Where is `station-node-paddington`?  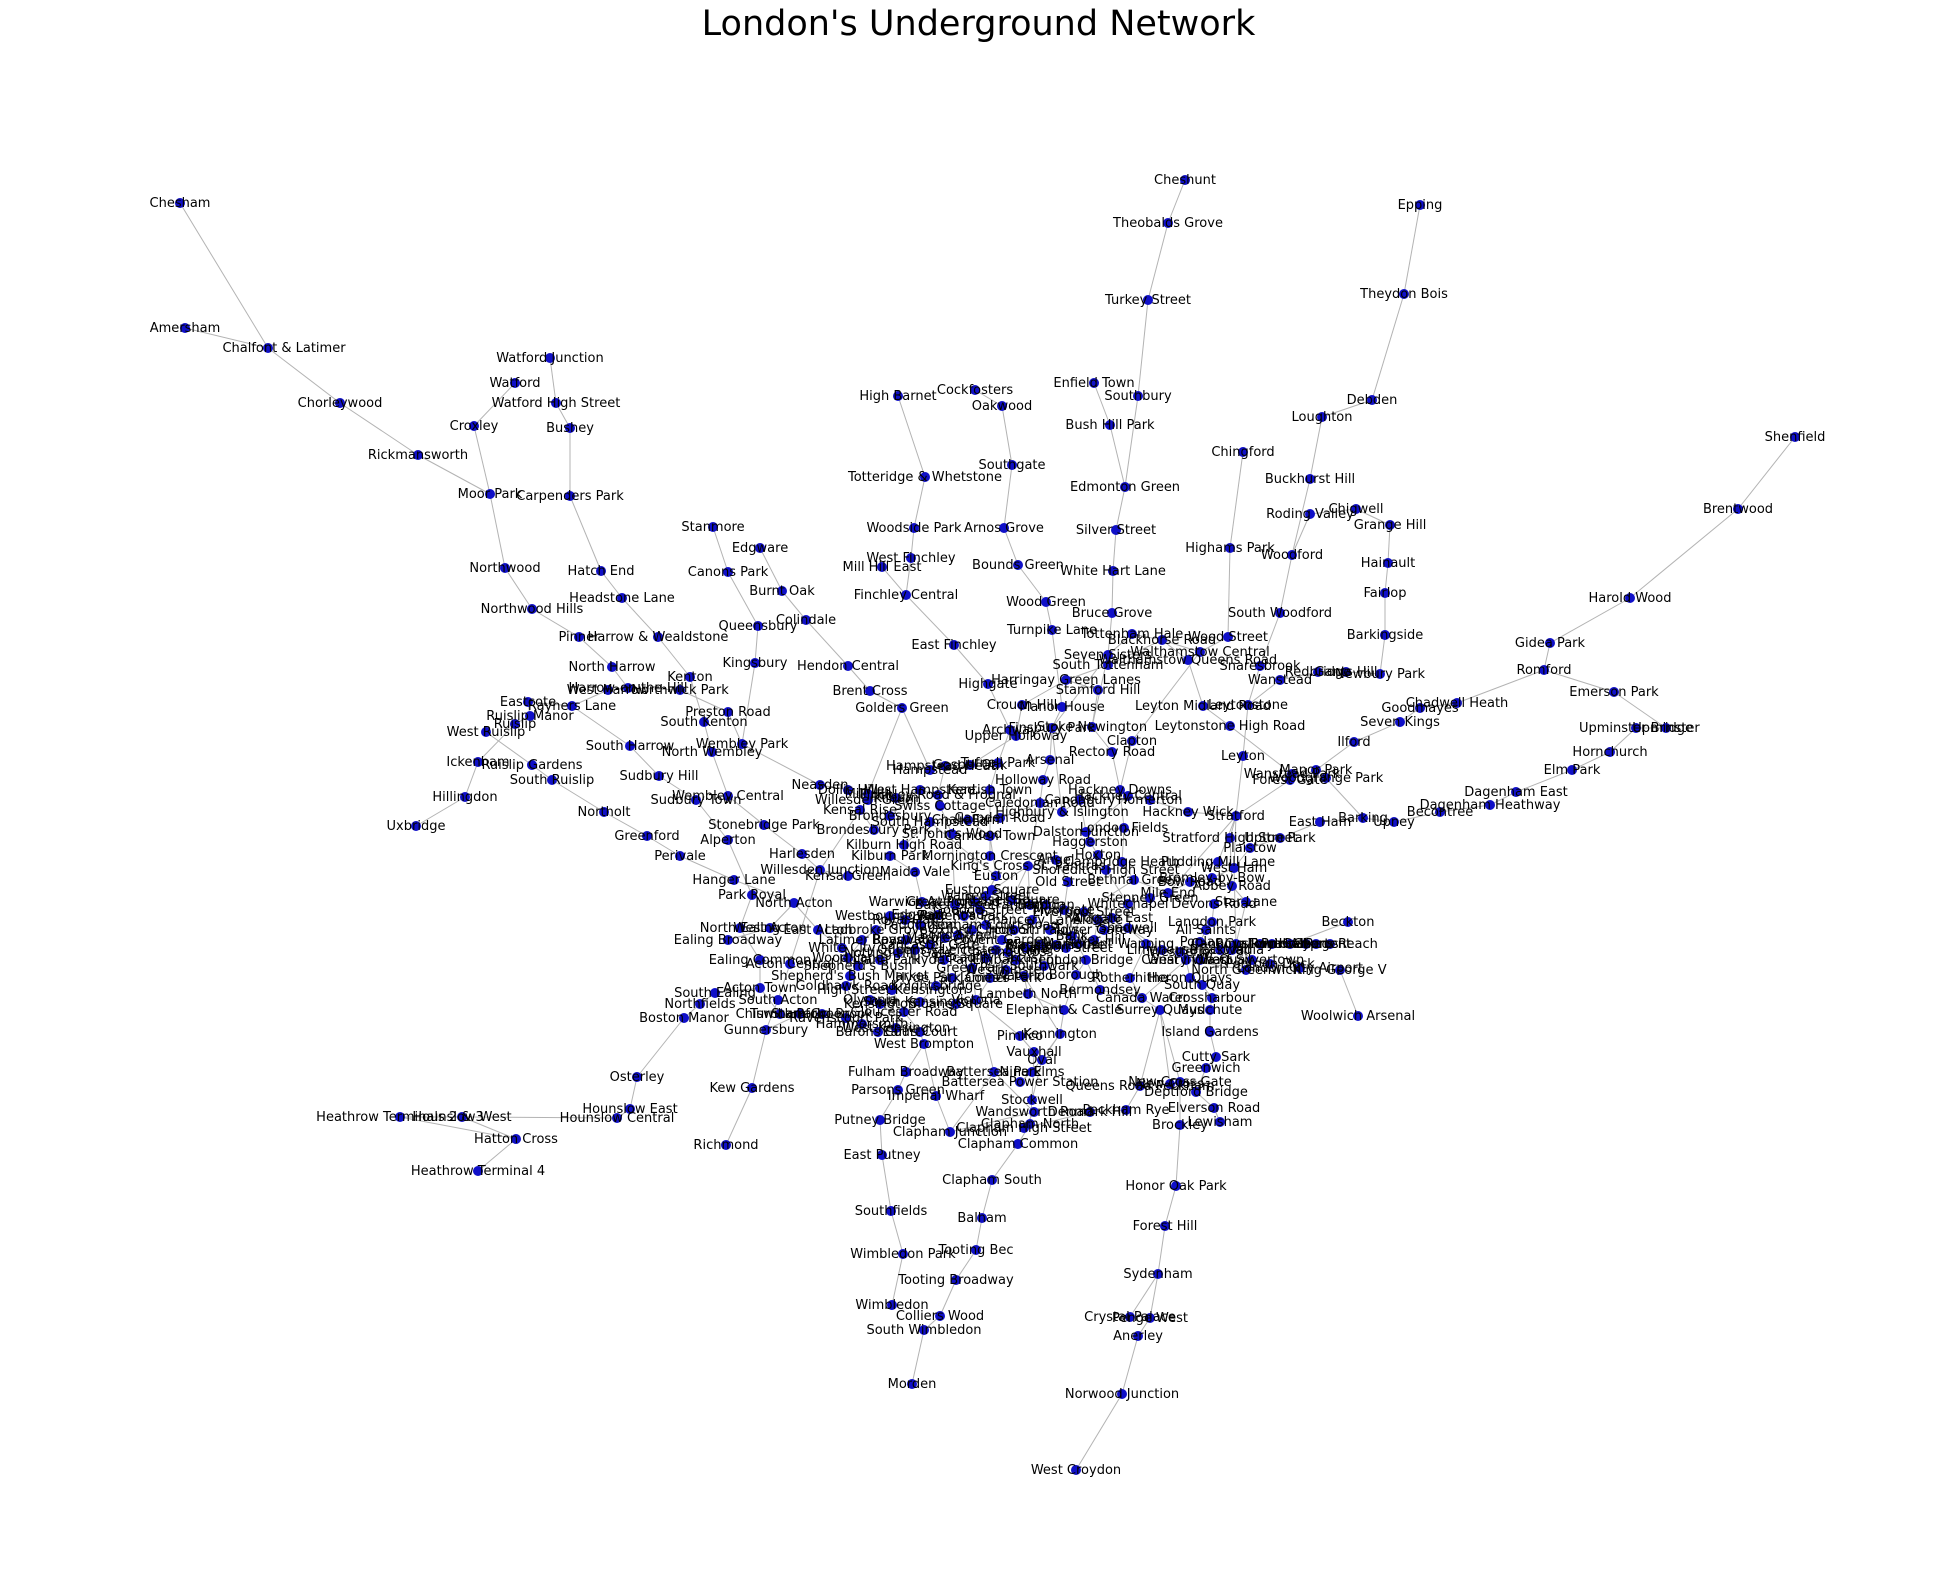
station-node-paddington is located at coordinates (920, 925).